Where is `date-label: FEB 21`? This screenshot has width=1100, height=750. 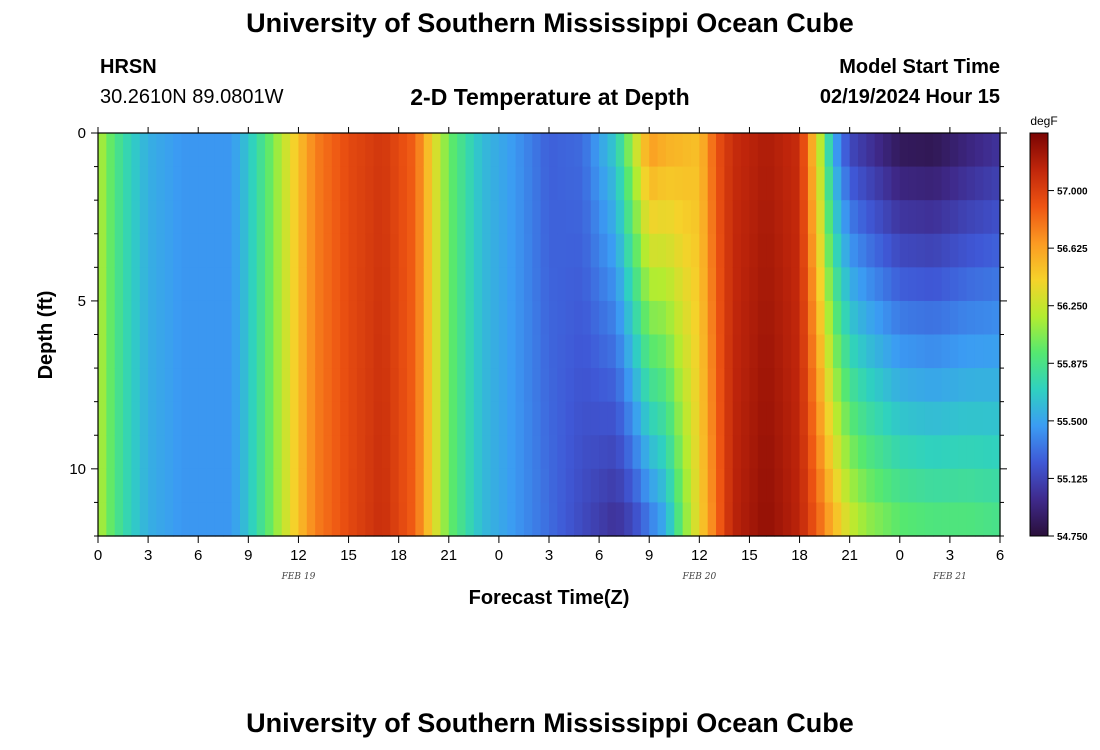
date-label: FEB 21 is located at coordinates (949, 577).